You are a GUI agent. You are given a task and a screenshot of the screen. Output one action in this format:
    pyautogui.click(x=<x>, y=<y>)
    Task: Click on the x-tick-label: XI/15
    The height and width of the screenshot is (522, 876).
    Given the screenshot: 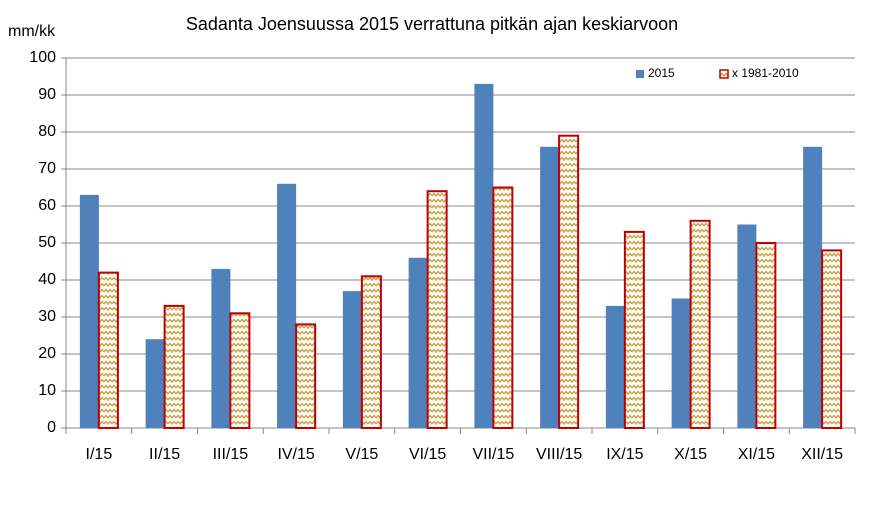 What is the action you would take?
    pyautogui.click(x=756, y=454)
    